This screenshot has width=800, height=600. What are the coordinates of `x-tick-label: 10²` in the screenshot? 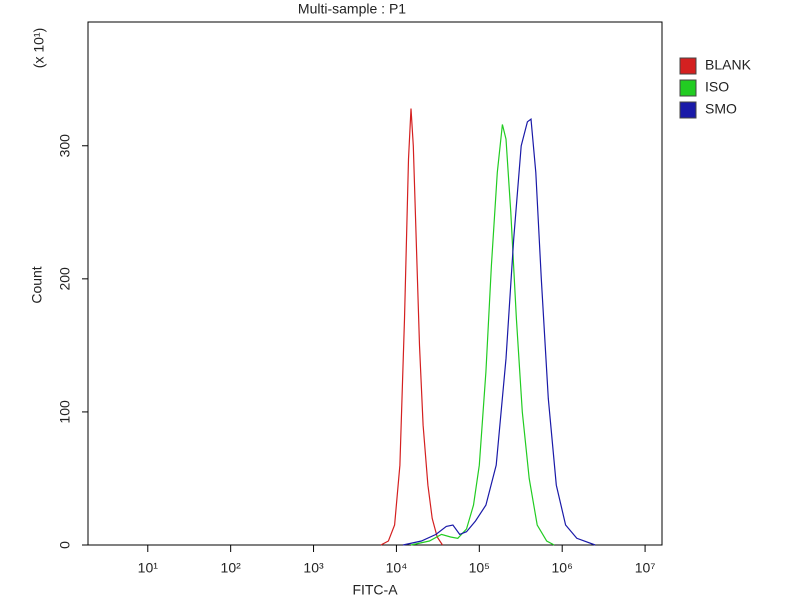 It's located at (231, 568).